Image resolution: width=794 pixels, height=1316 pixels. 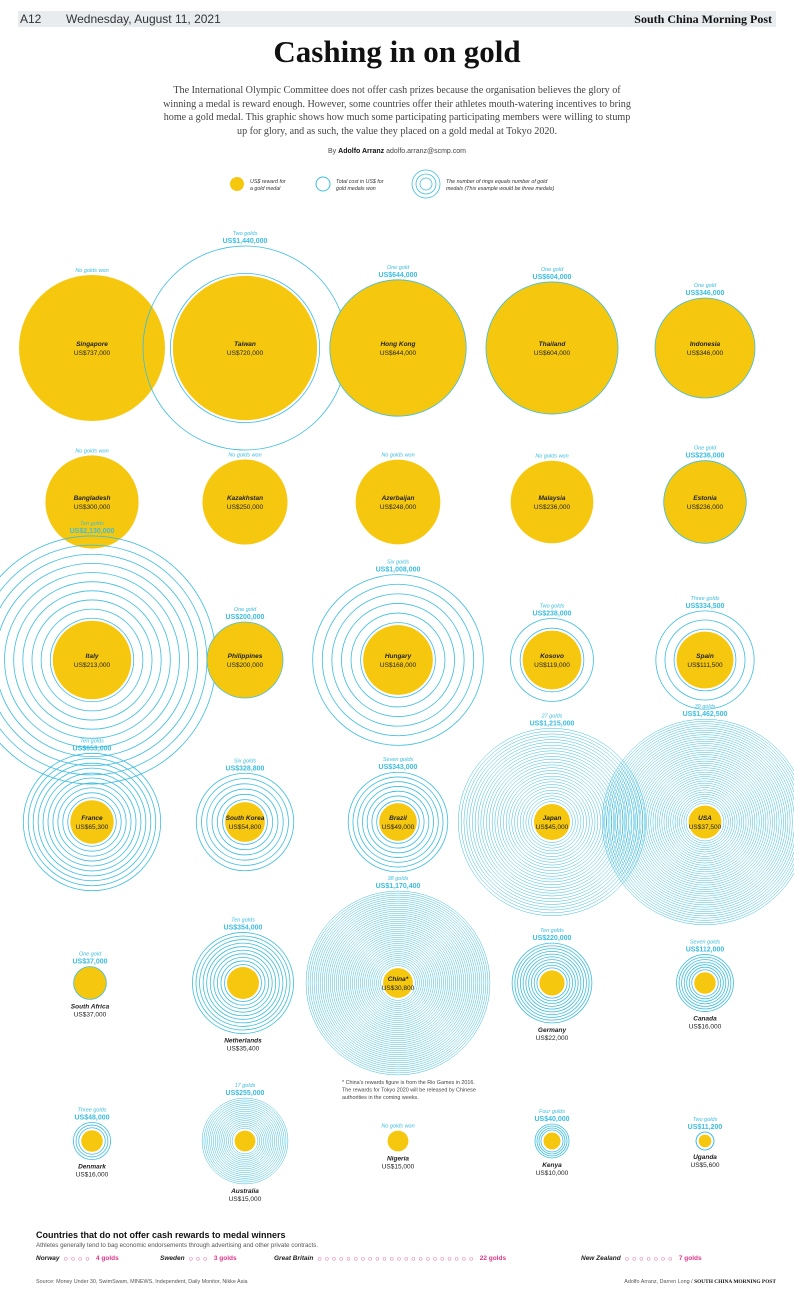 What do you see at coordinates (398, 879) in the screenshot?
I see `golds-count-label: 38 golds` at bounding box center [398, 879].